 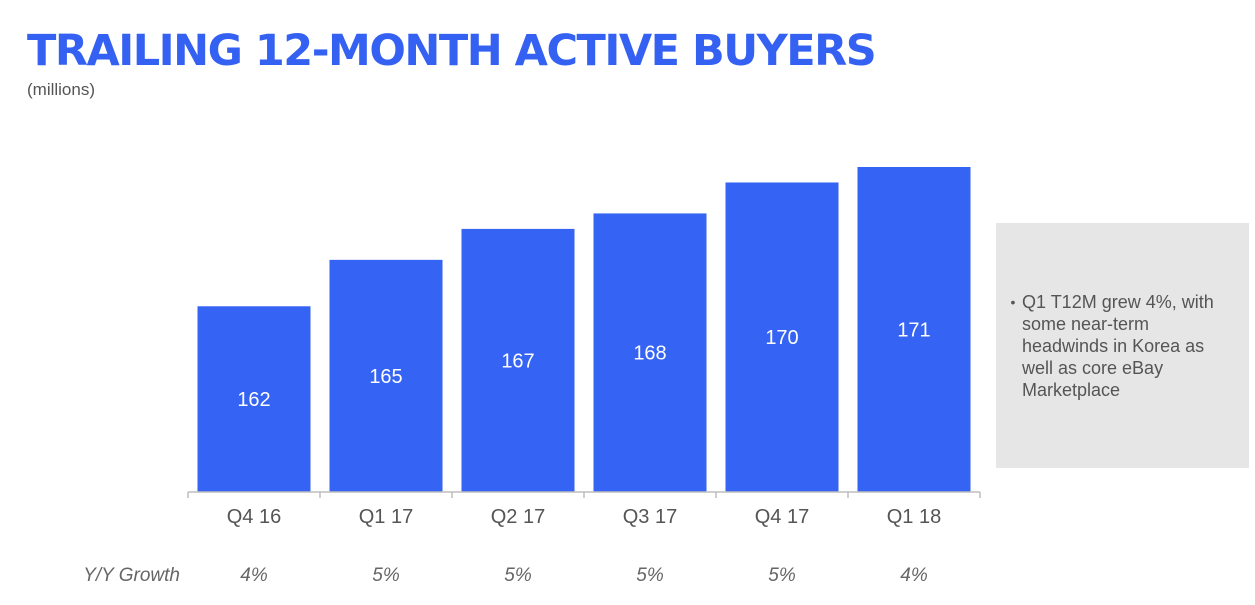 I want to click on data-label-1: 165, so click(x=385, y=377).